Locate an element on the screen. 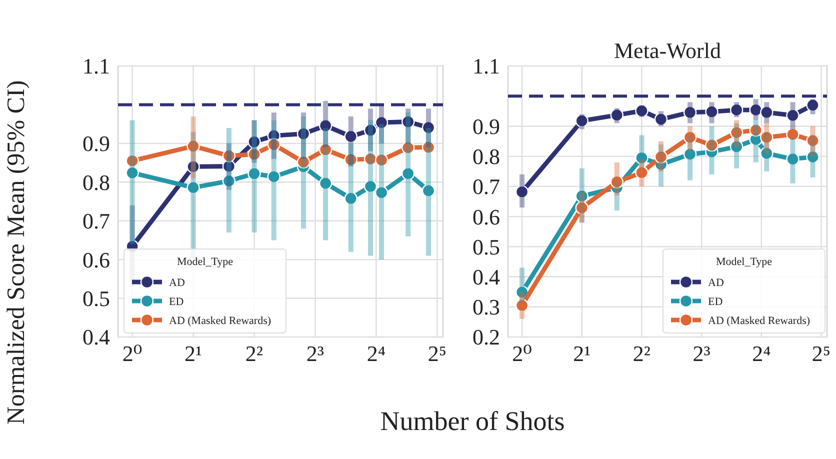 The height and width of the screenshot is (459, 836). y-tick-label: 0.3 is located at coordinates (486, 307).